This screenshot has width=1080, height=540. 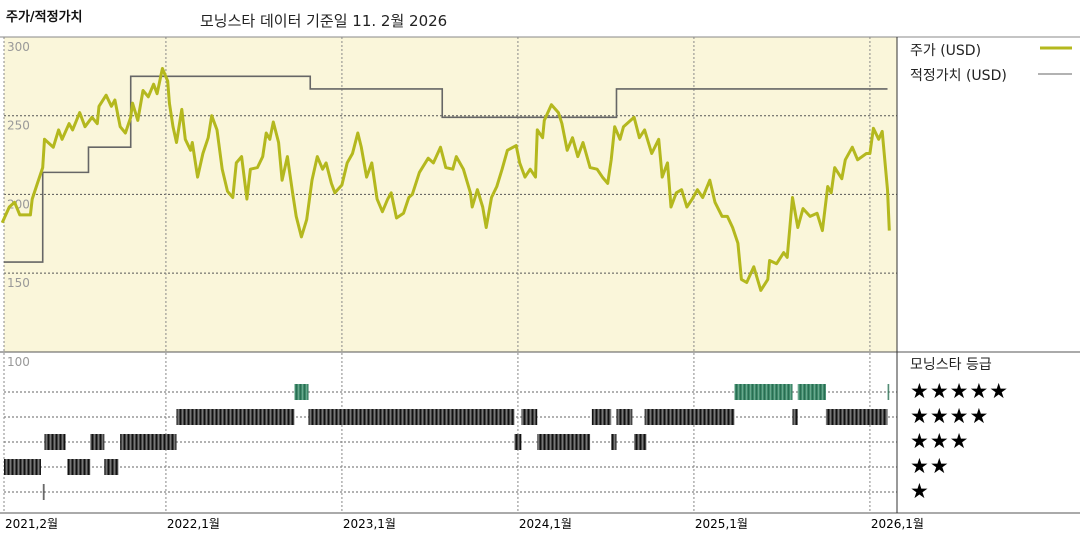 What do you see at coordinates (545, 524) in the screenshot?
I see `x-tick-label: 2024,1월` at bounding box center [545, 524].